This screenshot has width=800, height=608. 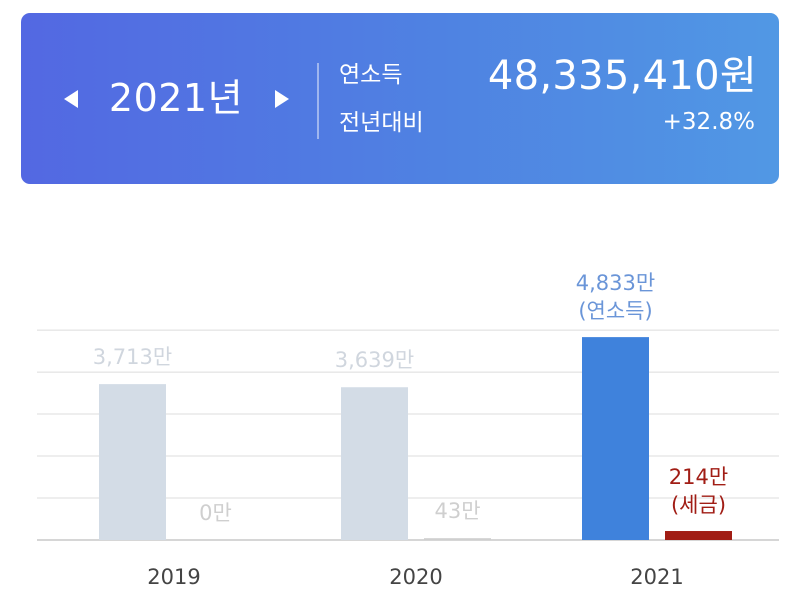 What do you see at coordinates (708, 122) in the screenshot?
I see `change-value: +32.8%` at bounding box center [708, 122].